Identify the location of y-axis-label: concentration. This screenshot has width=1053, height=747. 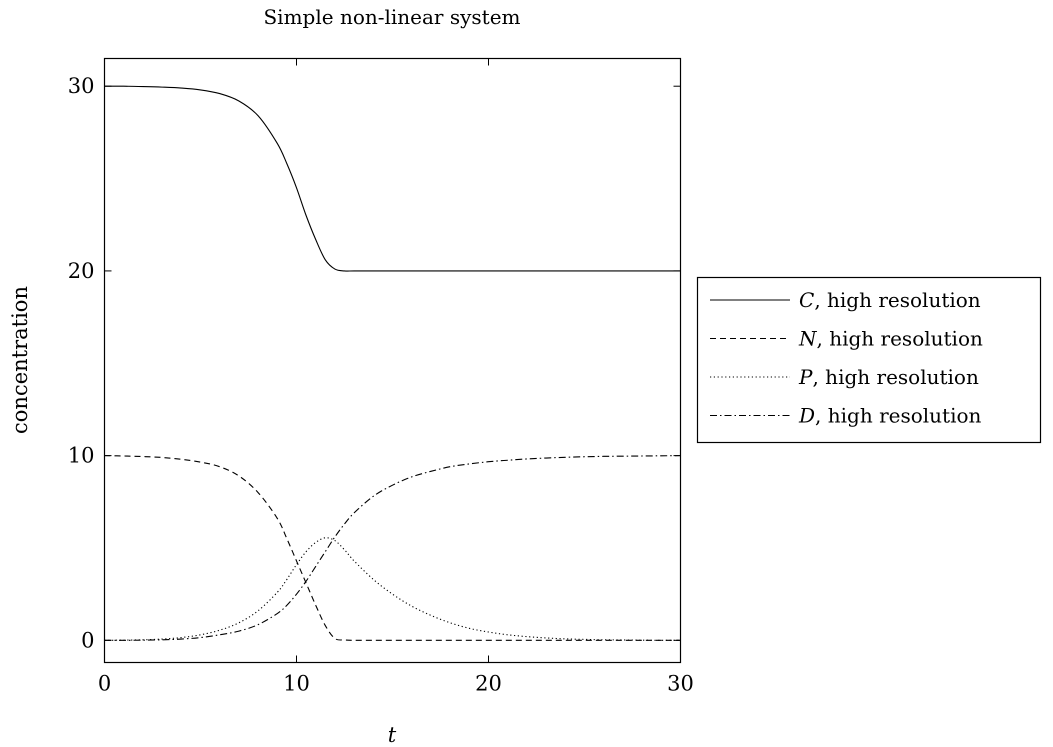
(20, 360).